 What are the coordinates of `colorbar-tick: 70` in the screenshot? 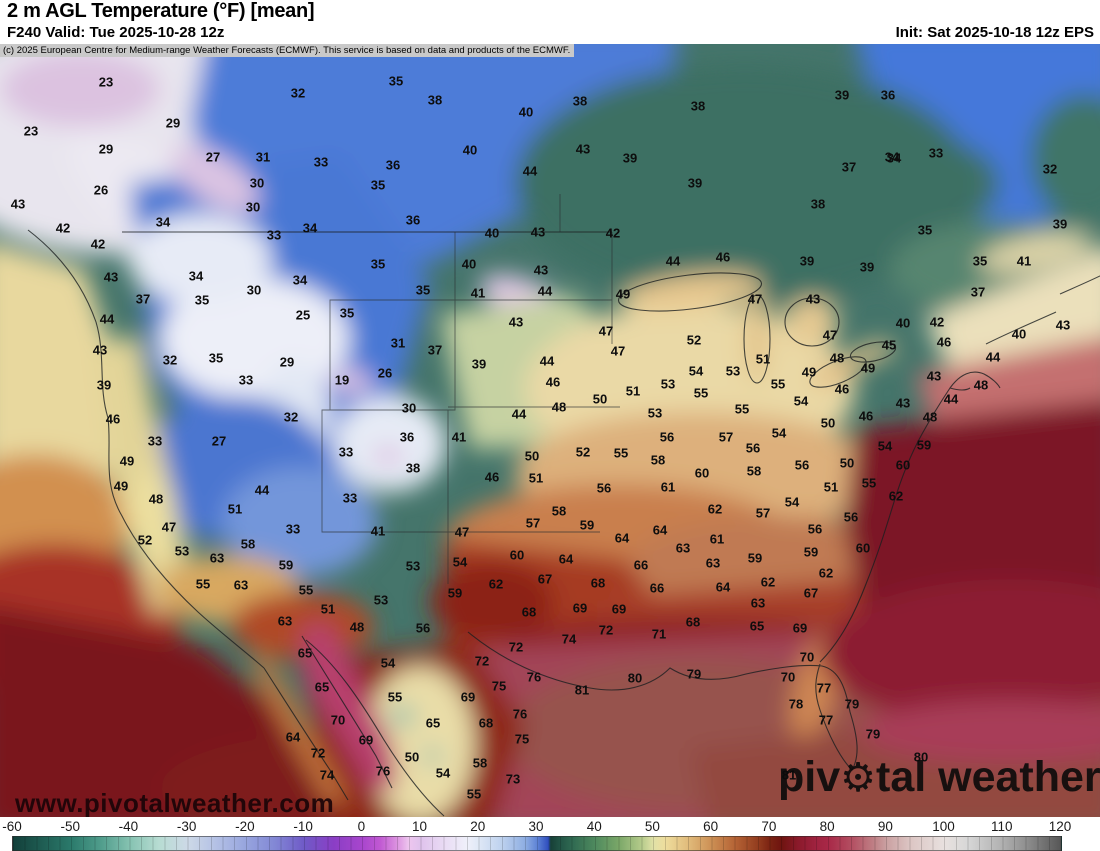 It's located at (769, 826).